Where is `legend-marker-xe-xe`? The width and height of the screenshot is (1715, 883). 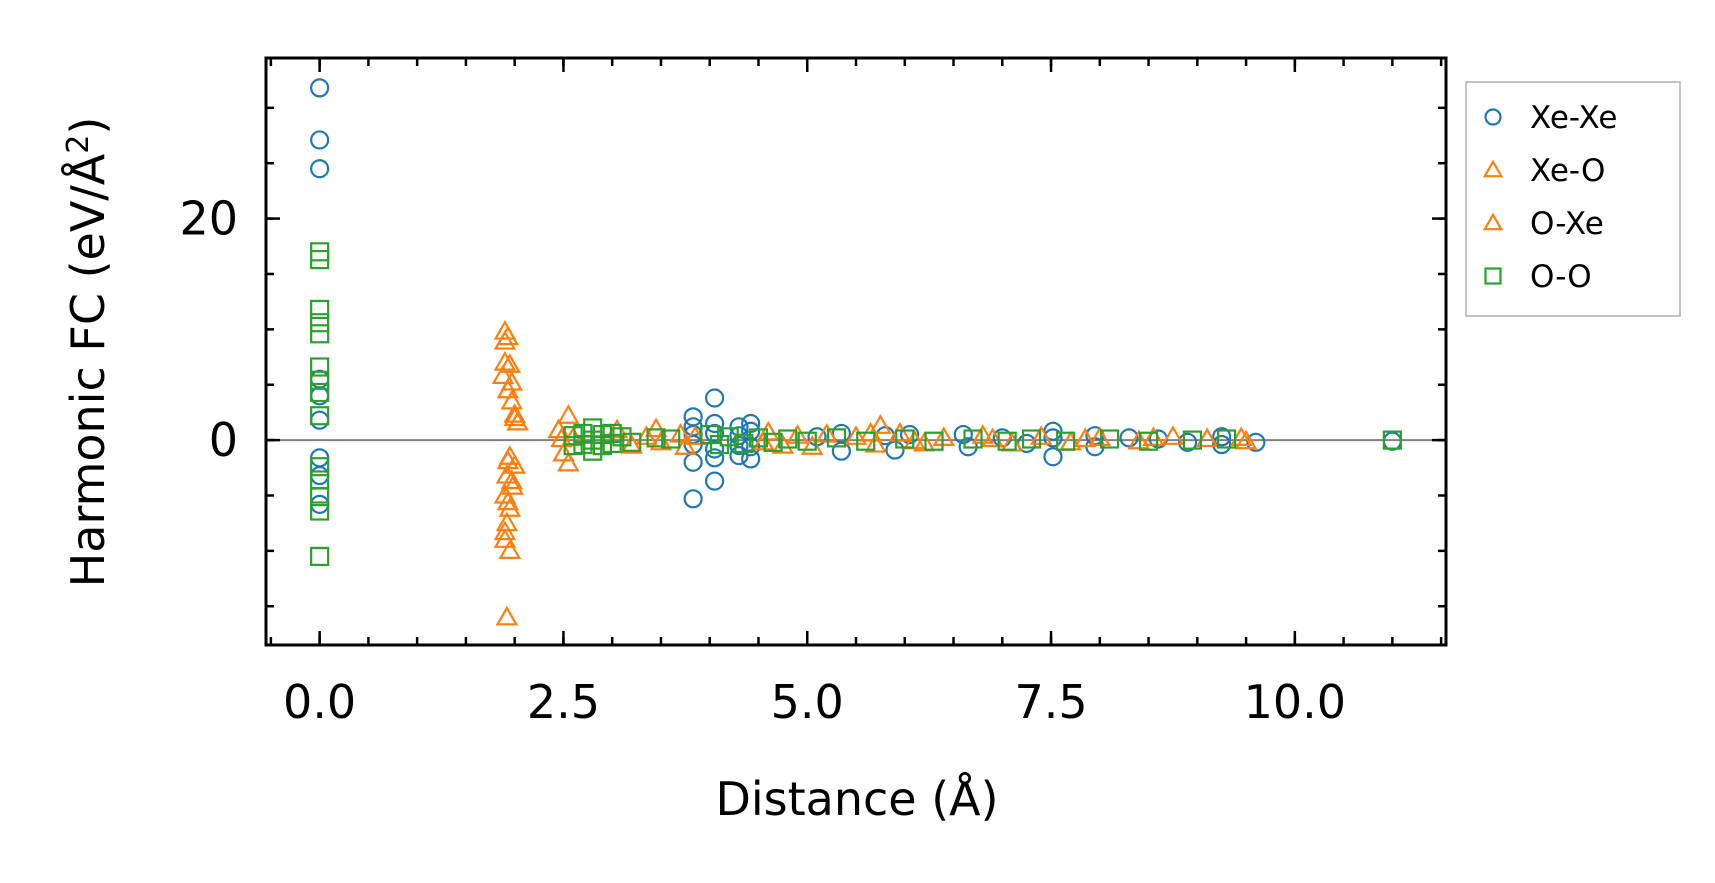 legend-marker-xe-xe is located at coordinates (1493, 117).